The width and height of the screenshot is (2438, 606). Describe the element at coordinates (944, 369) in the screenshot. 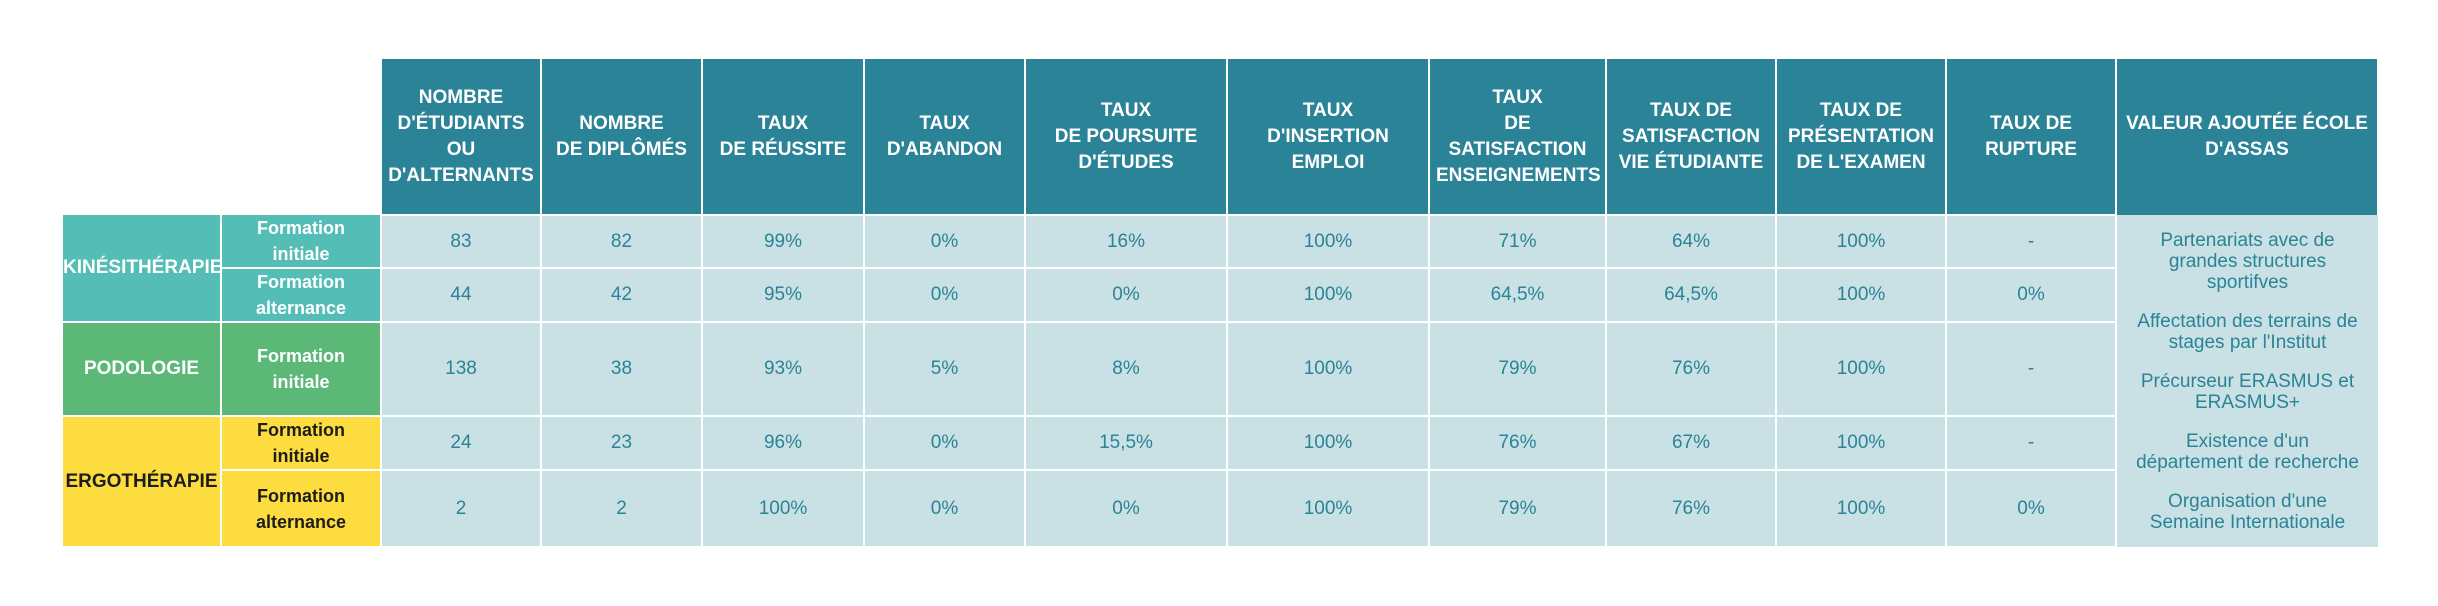

I see `value-cell: 5%` at that location.